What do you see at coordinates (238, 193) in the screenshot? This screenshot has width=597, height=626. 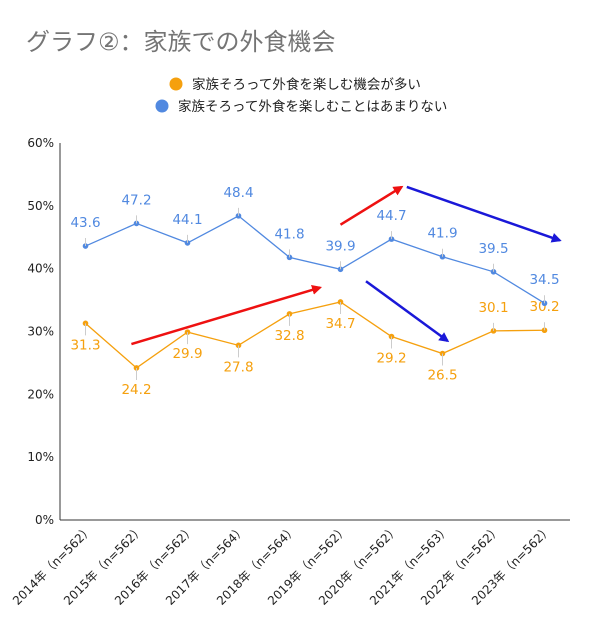 I see `data-label: 48.4` at bounding box center [238, 193].